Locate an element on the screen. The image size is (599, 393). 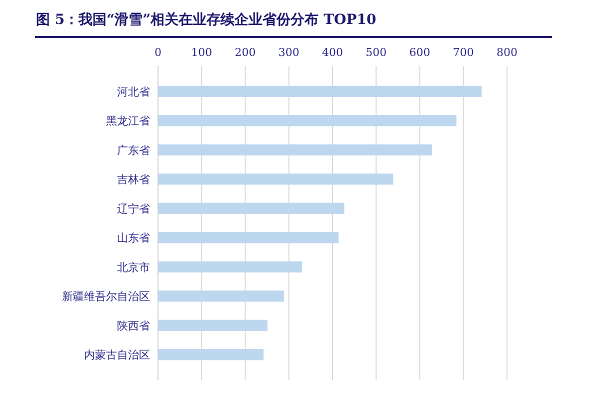
x-tick-label: 600 is located at coordinates (419, 52).